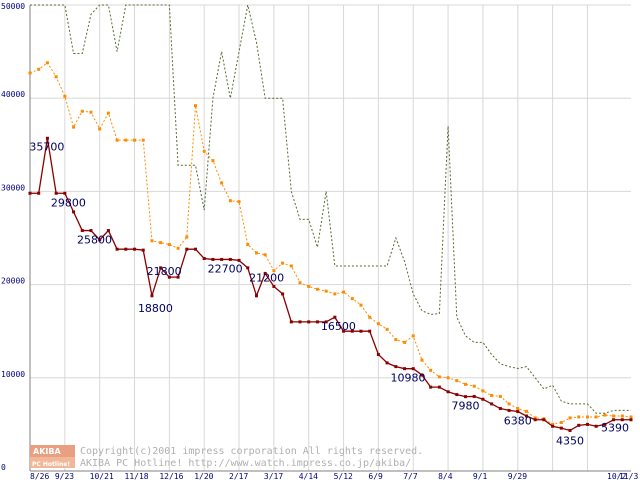  What do you see at coordinates (39, 476) in the screenshot?
I see `x-tick-label: 8/26` at bounding box center [39, 476].